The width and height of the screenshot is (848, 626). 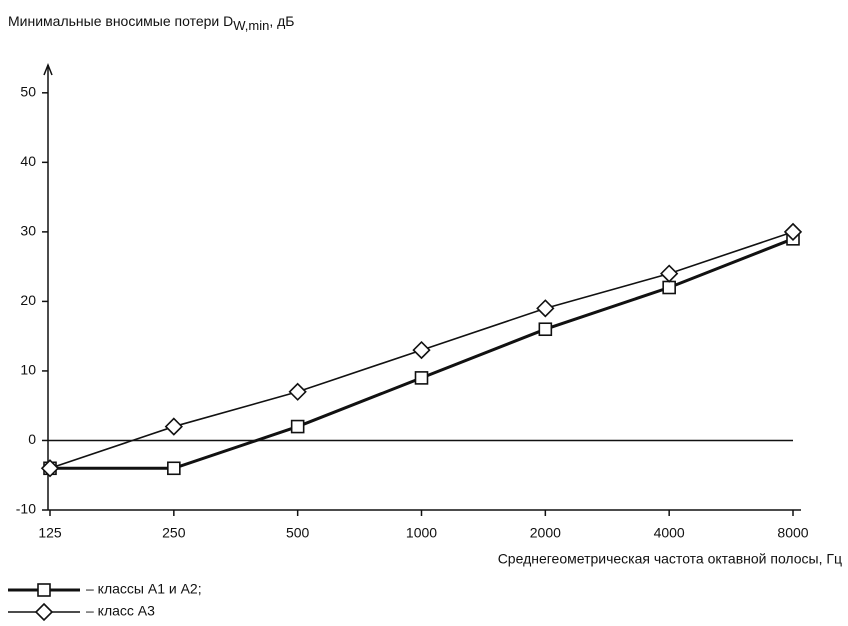 What do you see at coordinates (50, 533) in the screenshot?
I see `x-tick-label: 125` at bounding box center [50, 533].